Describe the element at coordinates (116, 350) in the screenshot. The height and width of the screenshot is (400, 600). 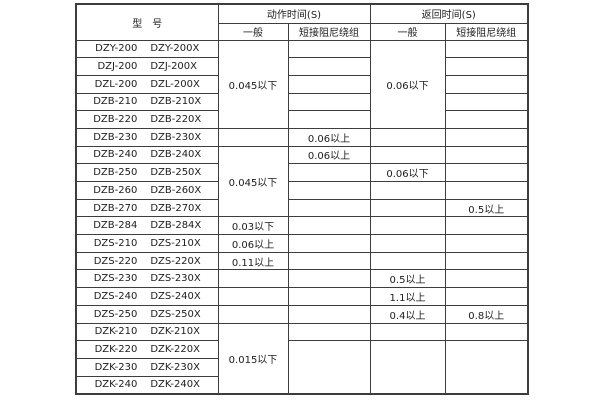
I see `model-name: DZK-220` at that location.